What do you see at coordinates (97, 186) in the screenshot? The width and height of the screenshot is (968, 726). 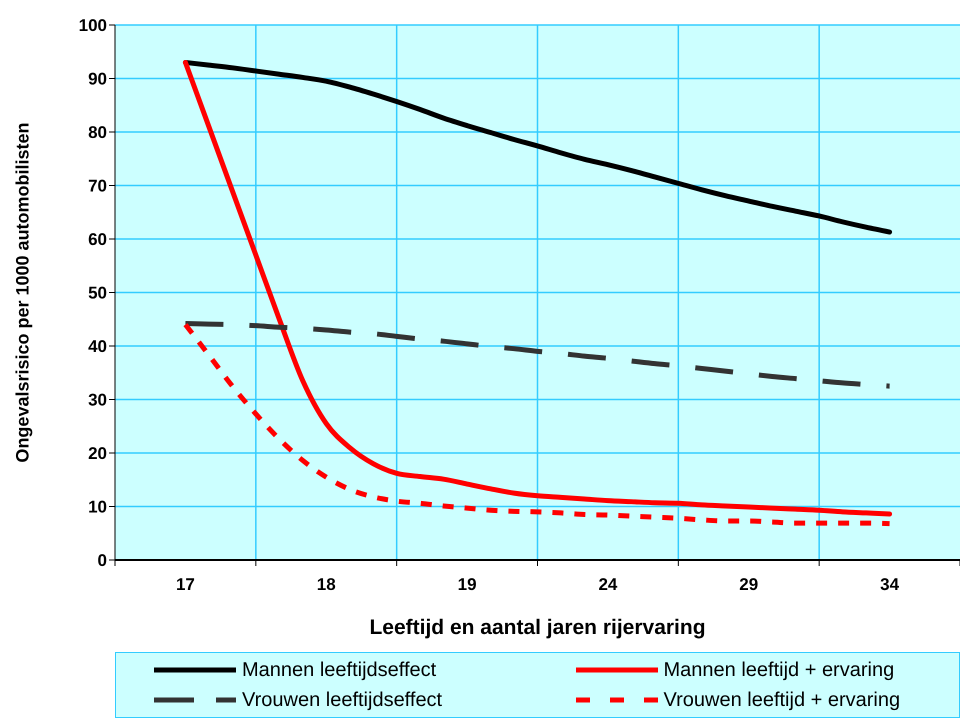 I see `y-tick-label: 70` at bounding box center [97, 186].